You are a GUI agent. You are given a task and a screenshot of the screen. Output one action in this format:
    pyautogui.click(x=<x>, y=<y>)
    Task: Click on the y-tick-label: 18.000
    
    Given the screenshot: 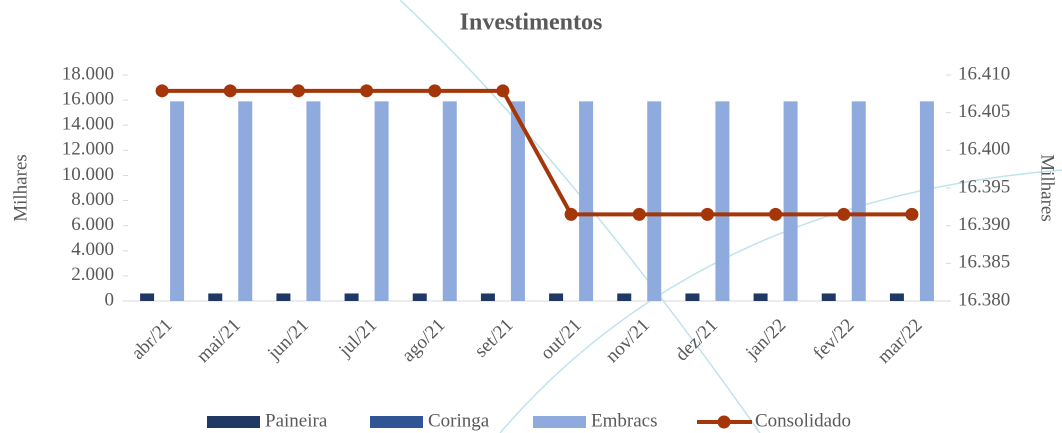 What is the action you would take?
    pyautogui.click(x=88, y=73)
    